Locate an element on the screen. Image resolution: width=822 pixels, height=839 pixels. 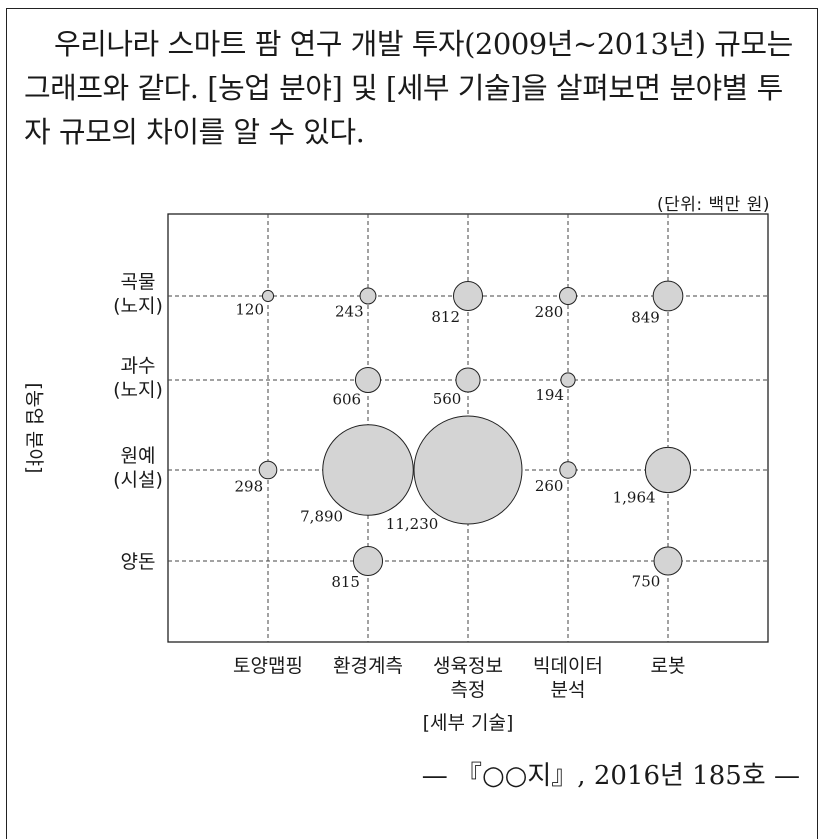
y-tick-labels: 곡물 (노지) 과수 (노지) 원예 (시설) 양돈 is located at coordinates (138, 422).